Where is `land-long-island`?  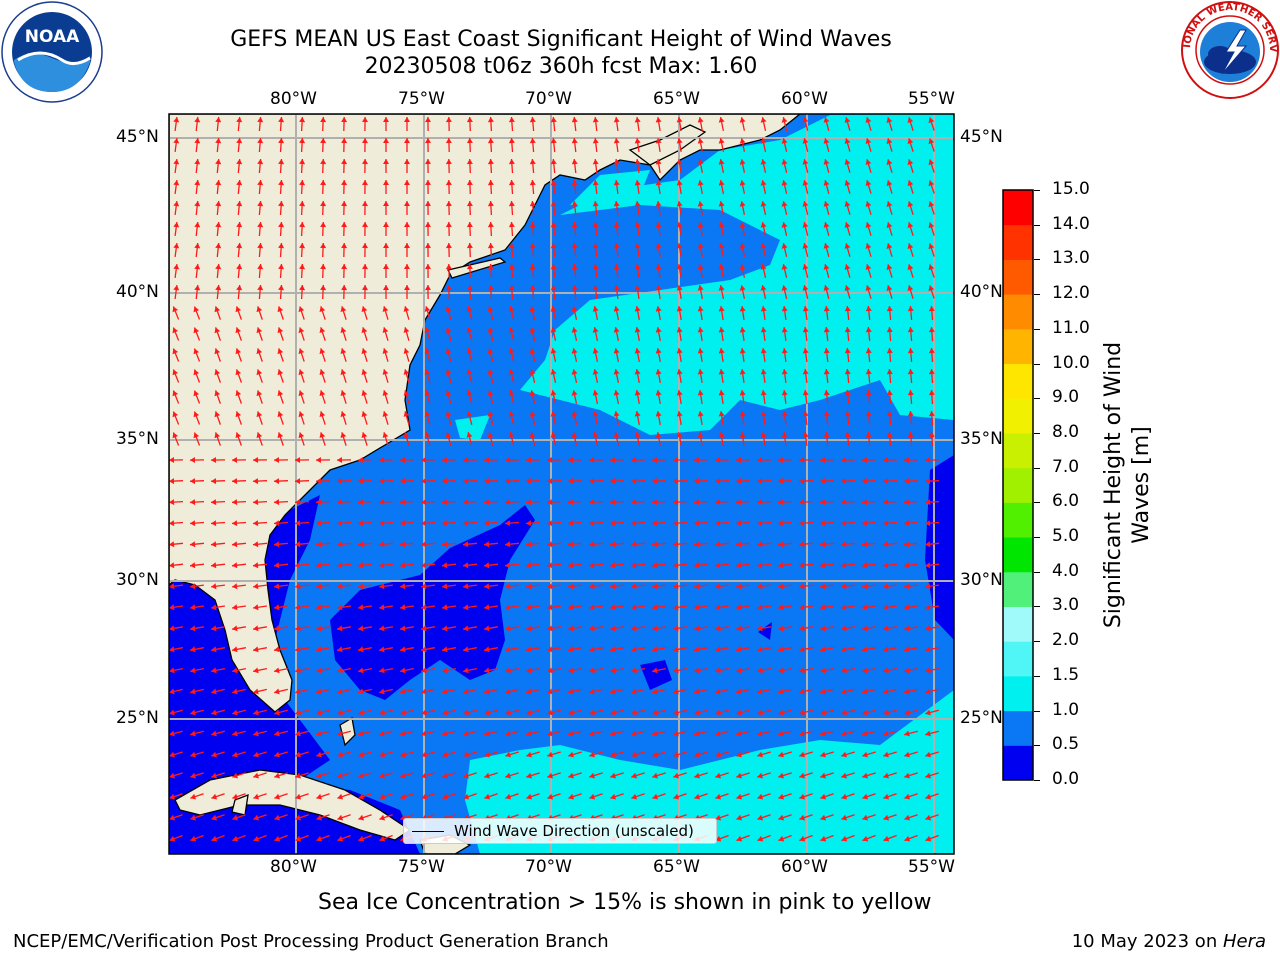
land-long-island is located at coordinates (477, 268).